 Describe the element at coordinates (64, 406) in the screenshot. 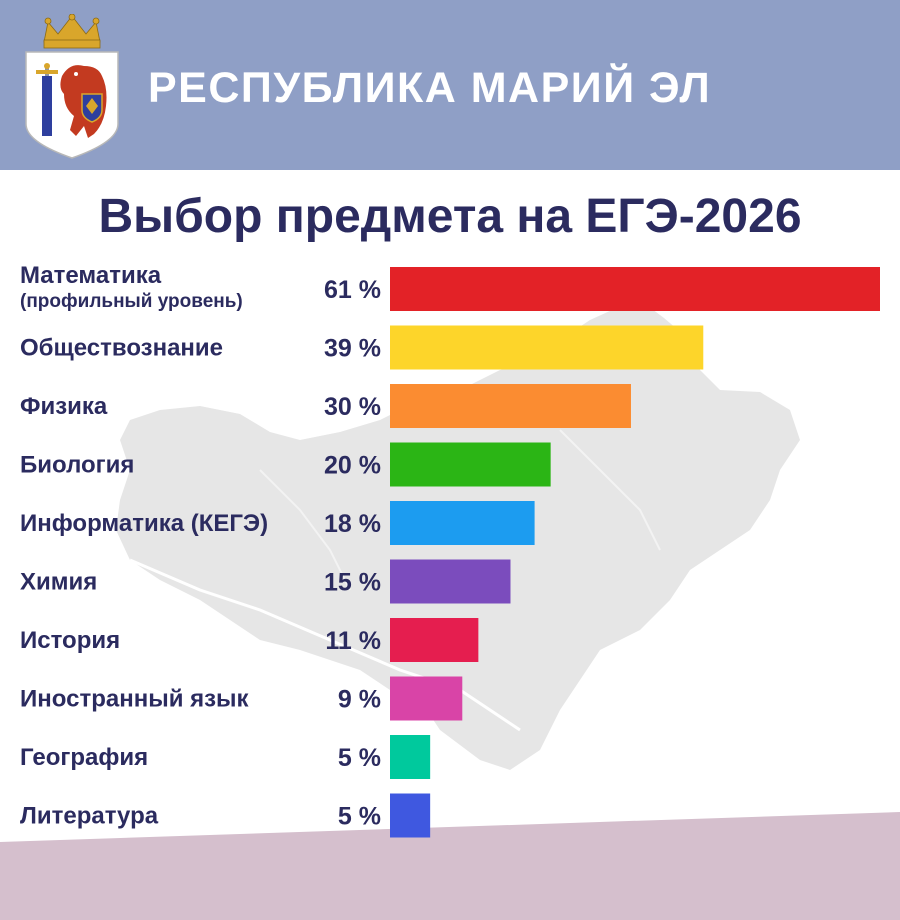

I see `category-label: Физика` at that location.